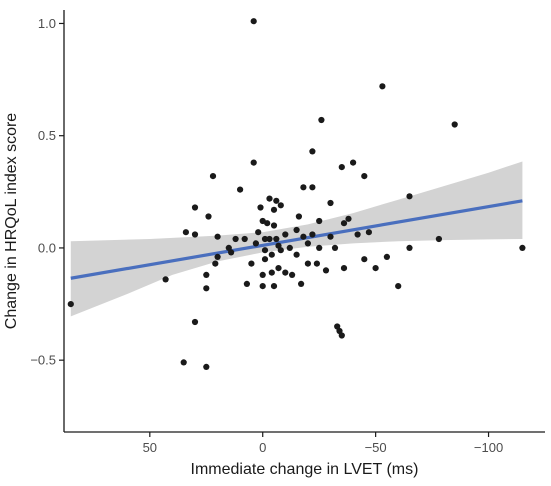 The height and width of the screenshot is (486, 551). What do you see at coordinates (488, 447) in the screenshot?
I see `x-tick-label: −100` at bounding box center [488, 447].